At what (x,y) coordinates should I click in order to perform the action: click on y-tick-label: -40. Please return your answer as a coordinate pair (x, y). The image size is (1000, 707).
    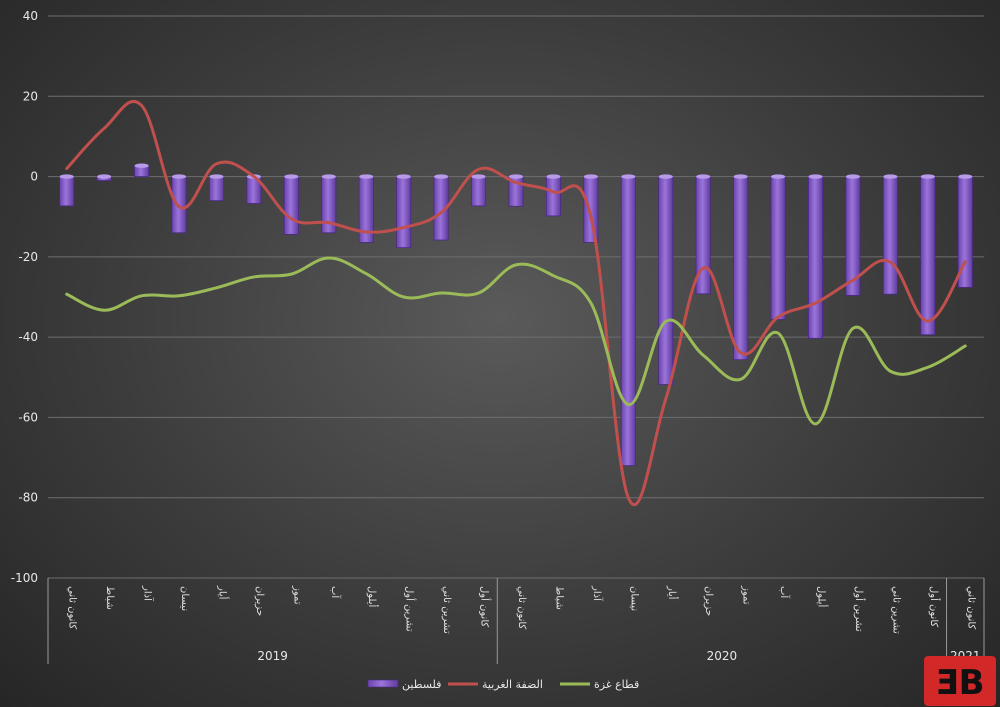
    Looking at the image, I should click on (28, 337).